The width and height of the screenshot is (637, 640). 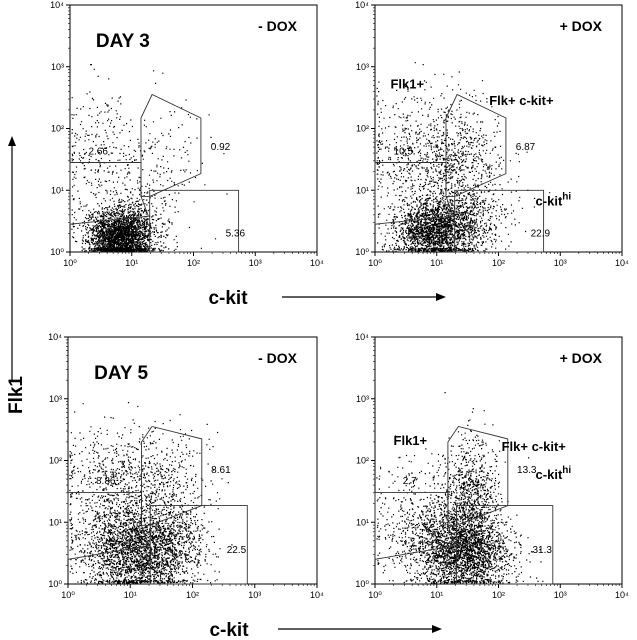 What do you see at coordinates (99, 151) in the screenshot?
I see `gate-percent: 2.66` at bounding box center [99, 151].